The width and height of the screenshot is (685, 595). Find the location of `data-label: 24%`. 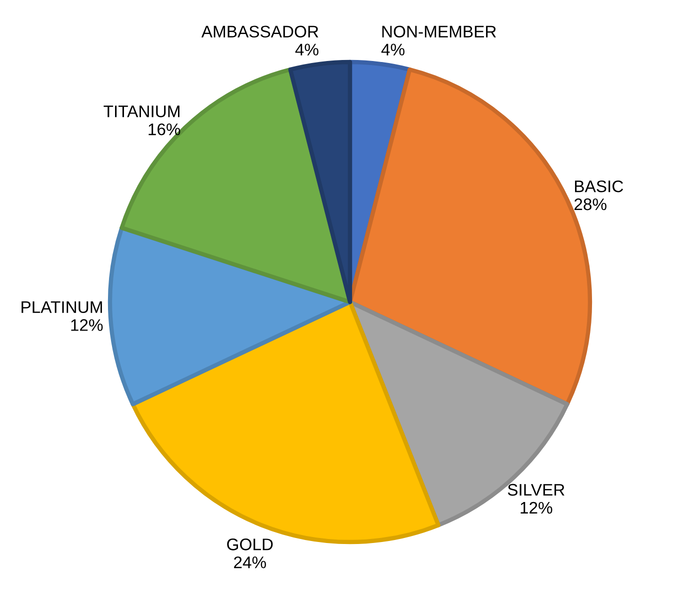

data-label: 24% is located at coordinates (250, 562).